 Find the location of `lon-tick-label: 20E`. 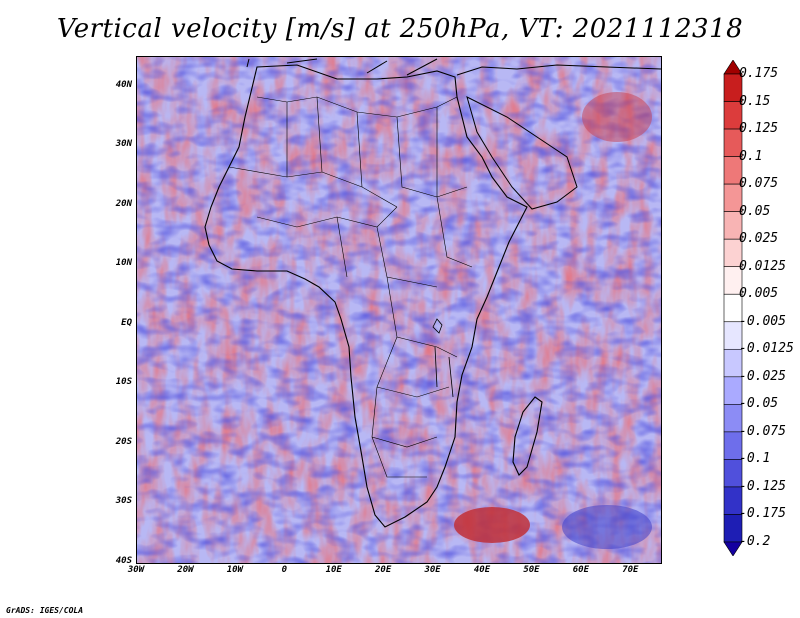

lon-tick-label: 20E is located at coordinates (383, 570).